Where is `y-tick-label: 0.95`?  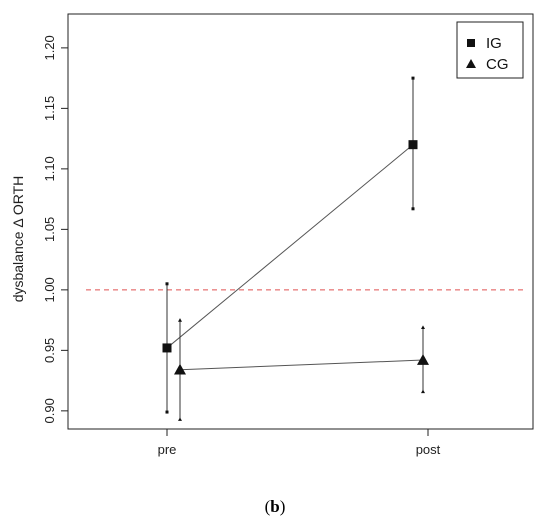
y-tick-label: 0.95 is located at coordinates (49, 350).